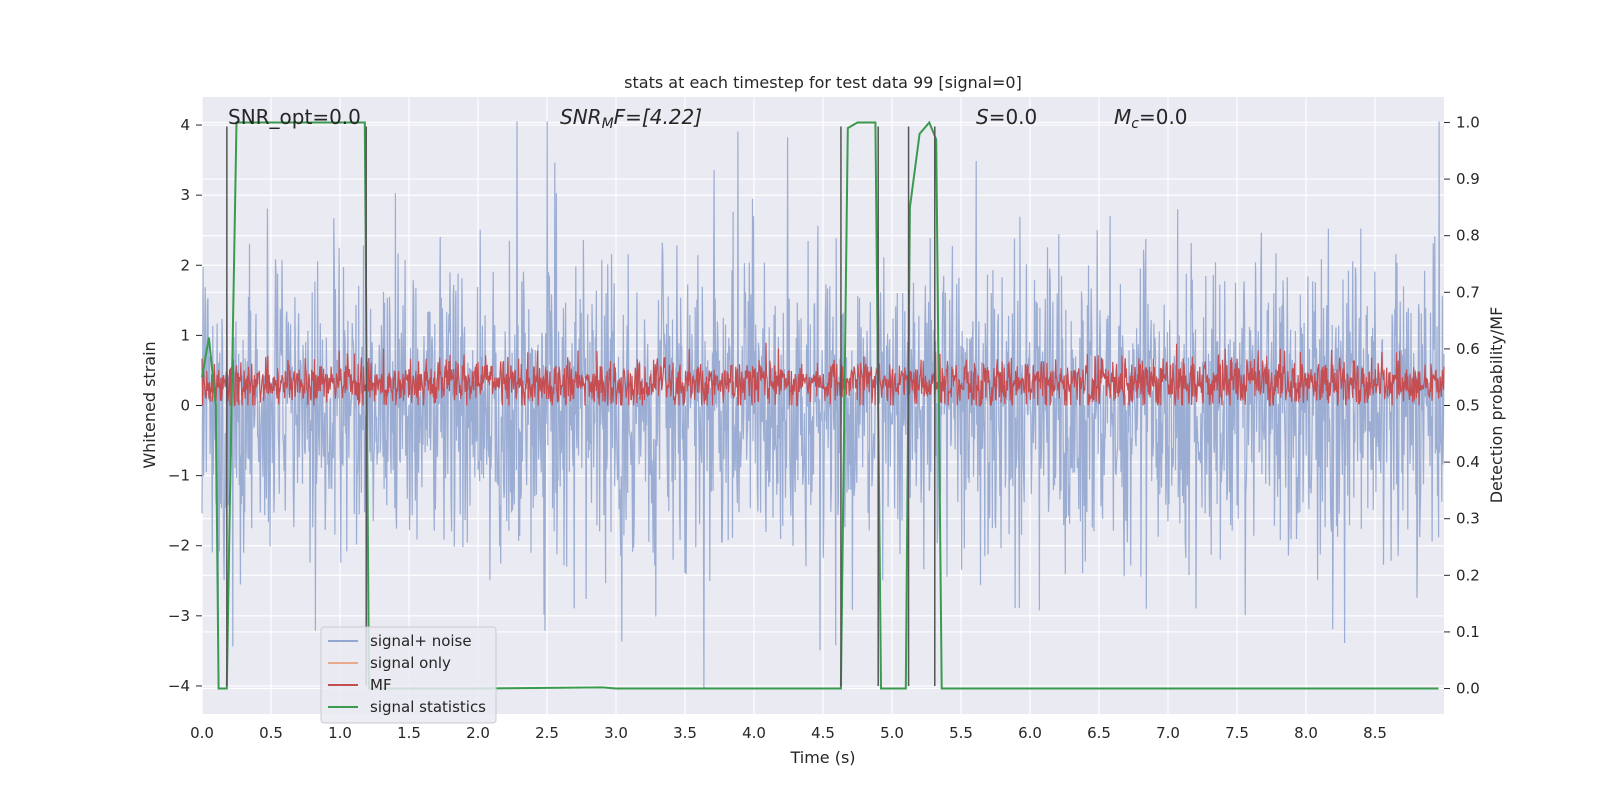  What do you see at coordinates (1468, 575) in the screenshot?
I see `y2-tick-label: 0.2` at bounding box center [1468, 575].